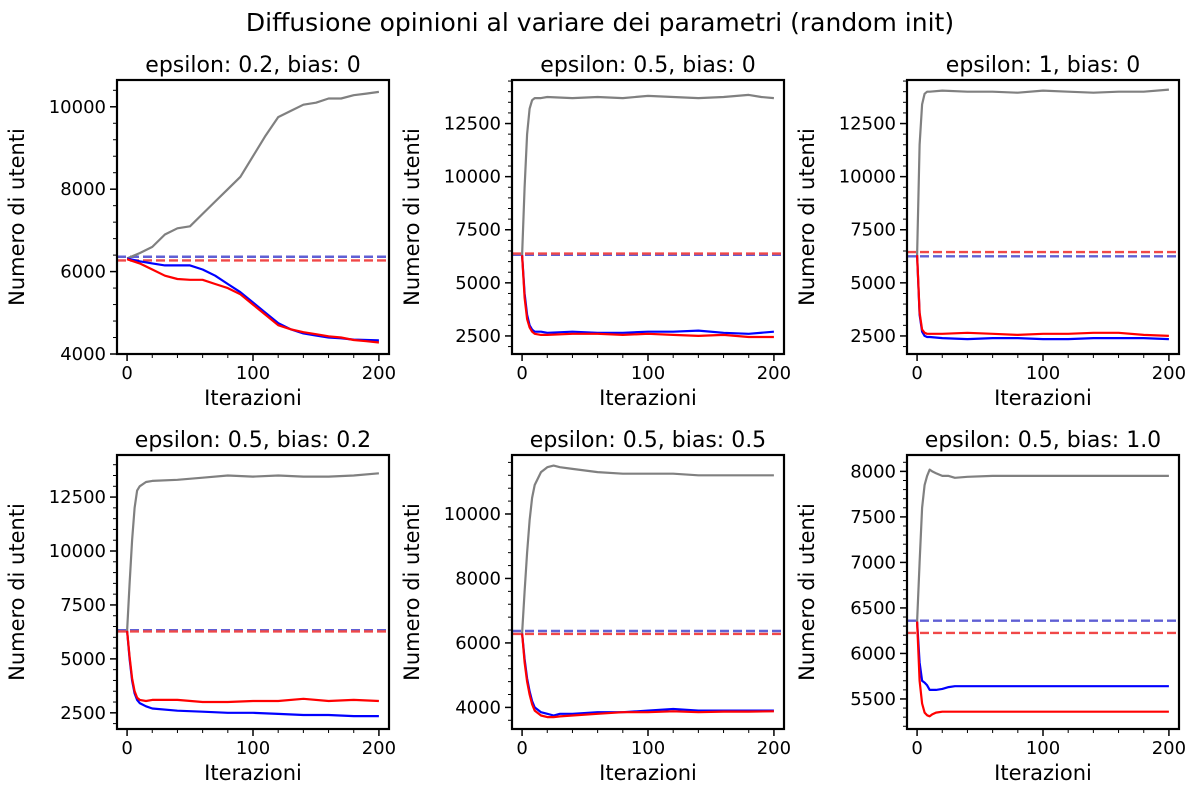 The width and height of the screenshot is (1200, 800). What do you see at coordinates (1043, 440) in the screenshot?
I see `subplot-title: epsilon: 0.5, bias: 1.0` at bounding box center [1043, 440].